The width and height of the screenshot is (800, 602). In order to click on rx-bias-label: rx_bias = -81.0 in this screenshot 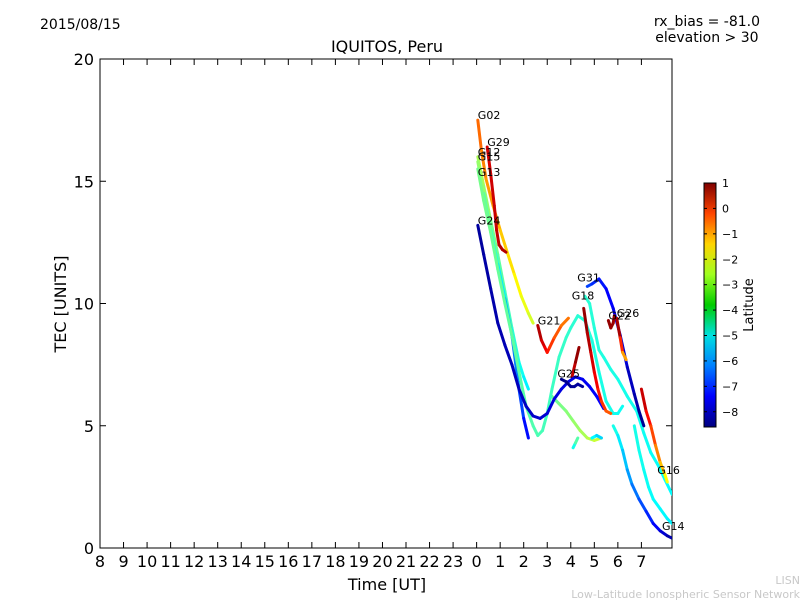, I will do `click(706, 22)`.